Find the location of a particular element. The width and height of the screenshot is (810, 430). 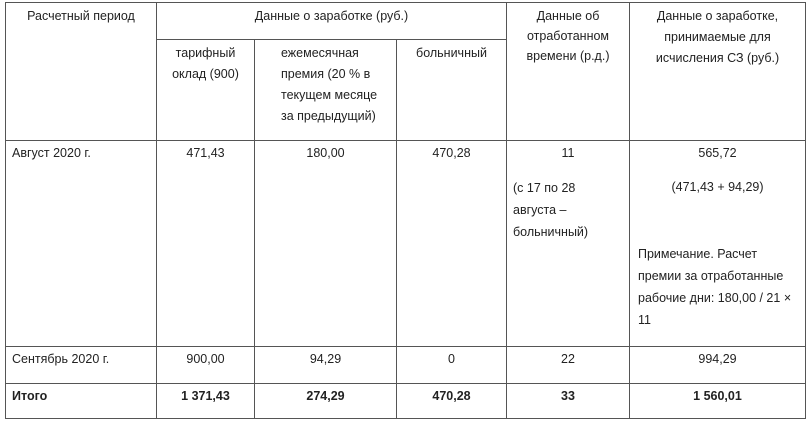

sick-cell: 0 is located at coordinates (451, 365).